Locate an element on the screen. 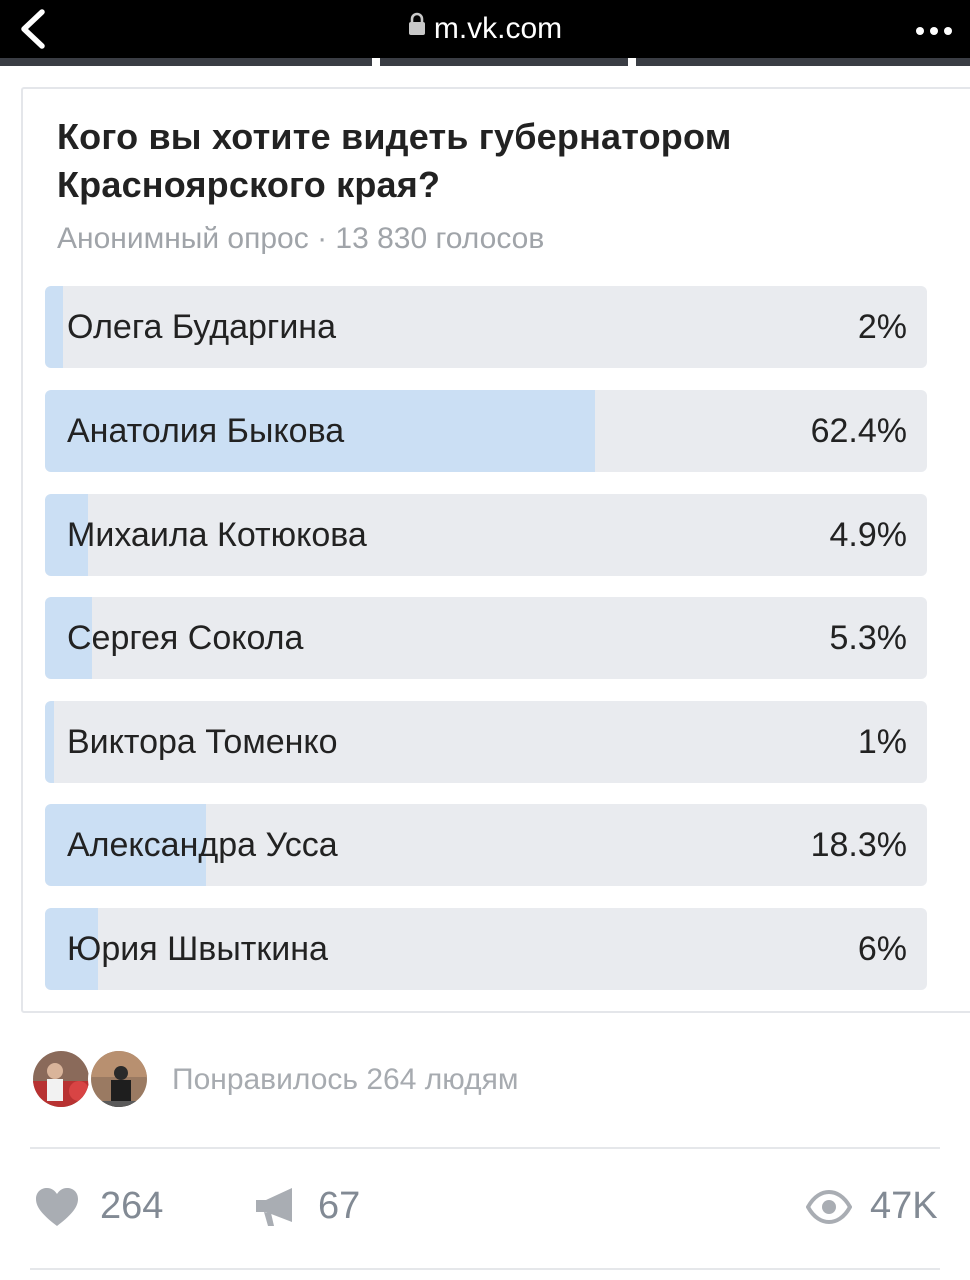  poll-option: Александра Усса 18.3% is located at coordinates (486, 845).